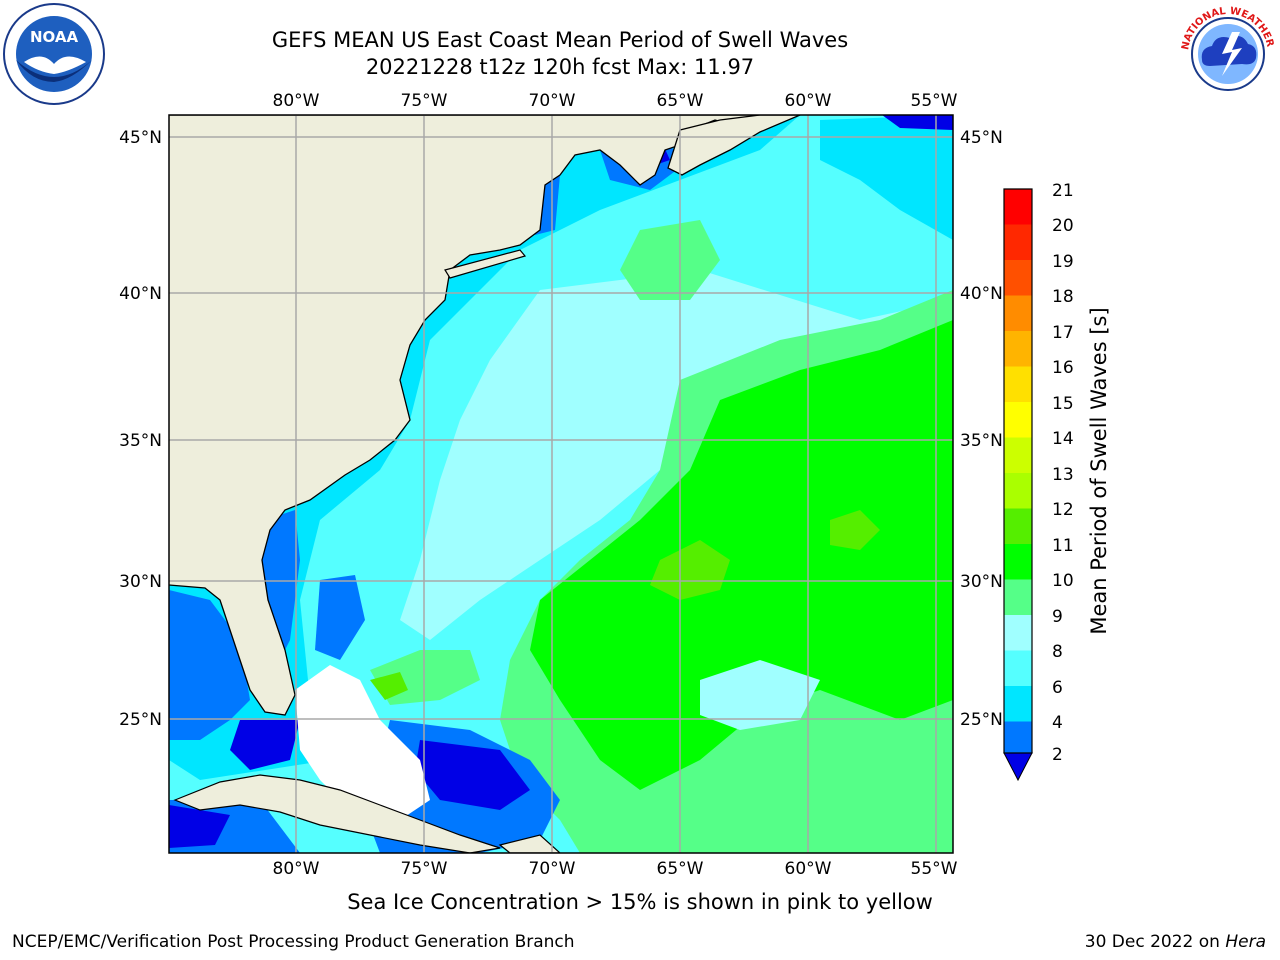 Image resolution: width=1280 pixels, height=960 pixels. What do you see at coordinates (1057, 755) in the screenshot?
I see `colorbar-tick-2: 2` at bounding box center [1057, 755].